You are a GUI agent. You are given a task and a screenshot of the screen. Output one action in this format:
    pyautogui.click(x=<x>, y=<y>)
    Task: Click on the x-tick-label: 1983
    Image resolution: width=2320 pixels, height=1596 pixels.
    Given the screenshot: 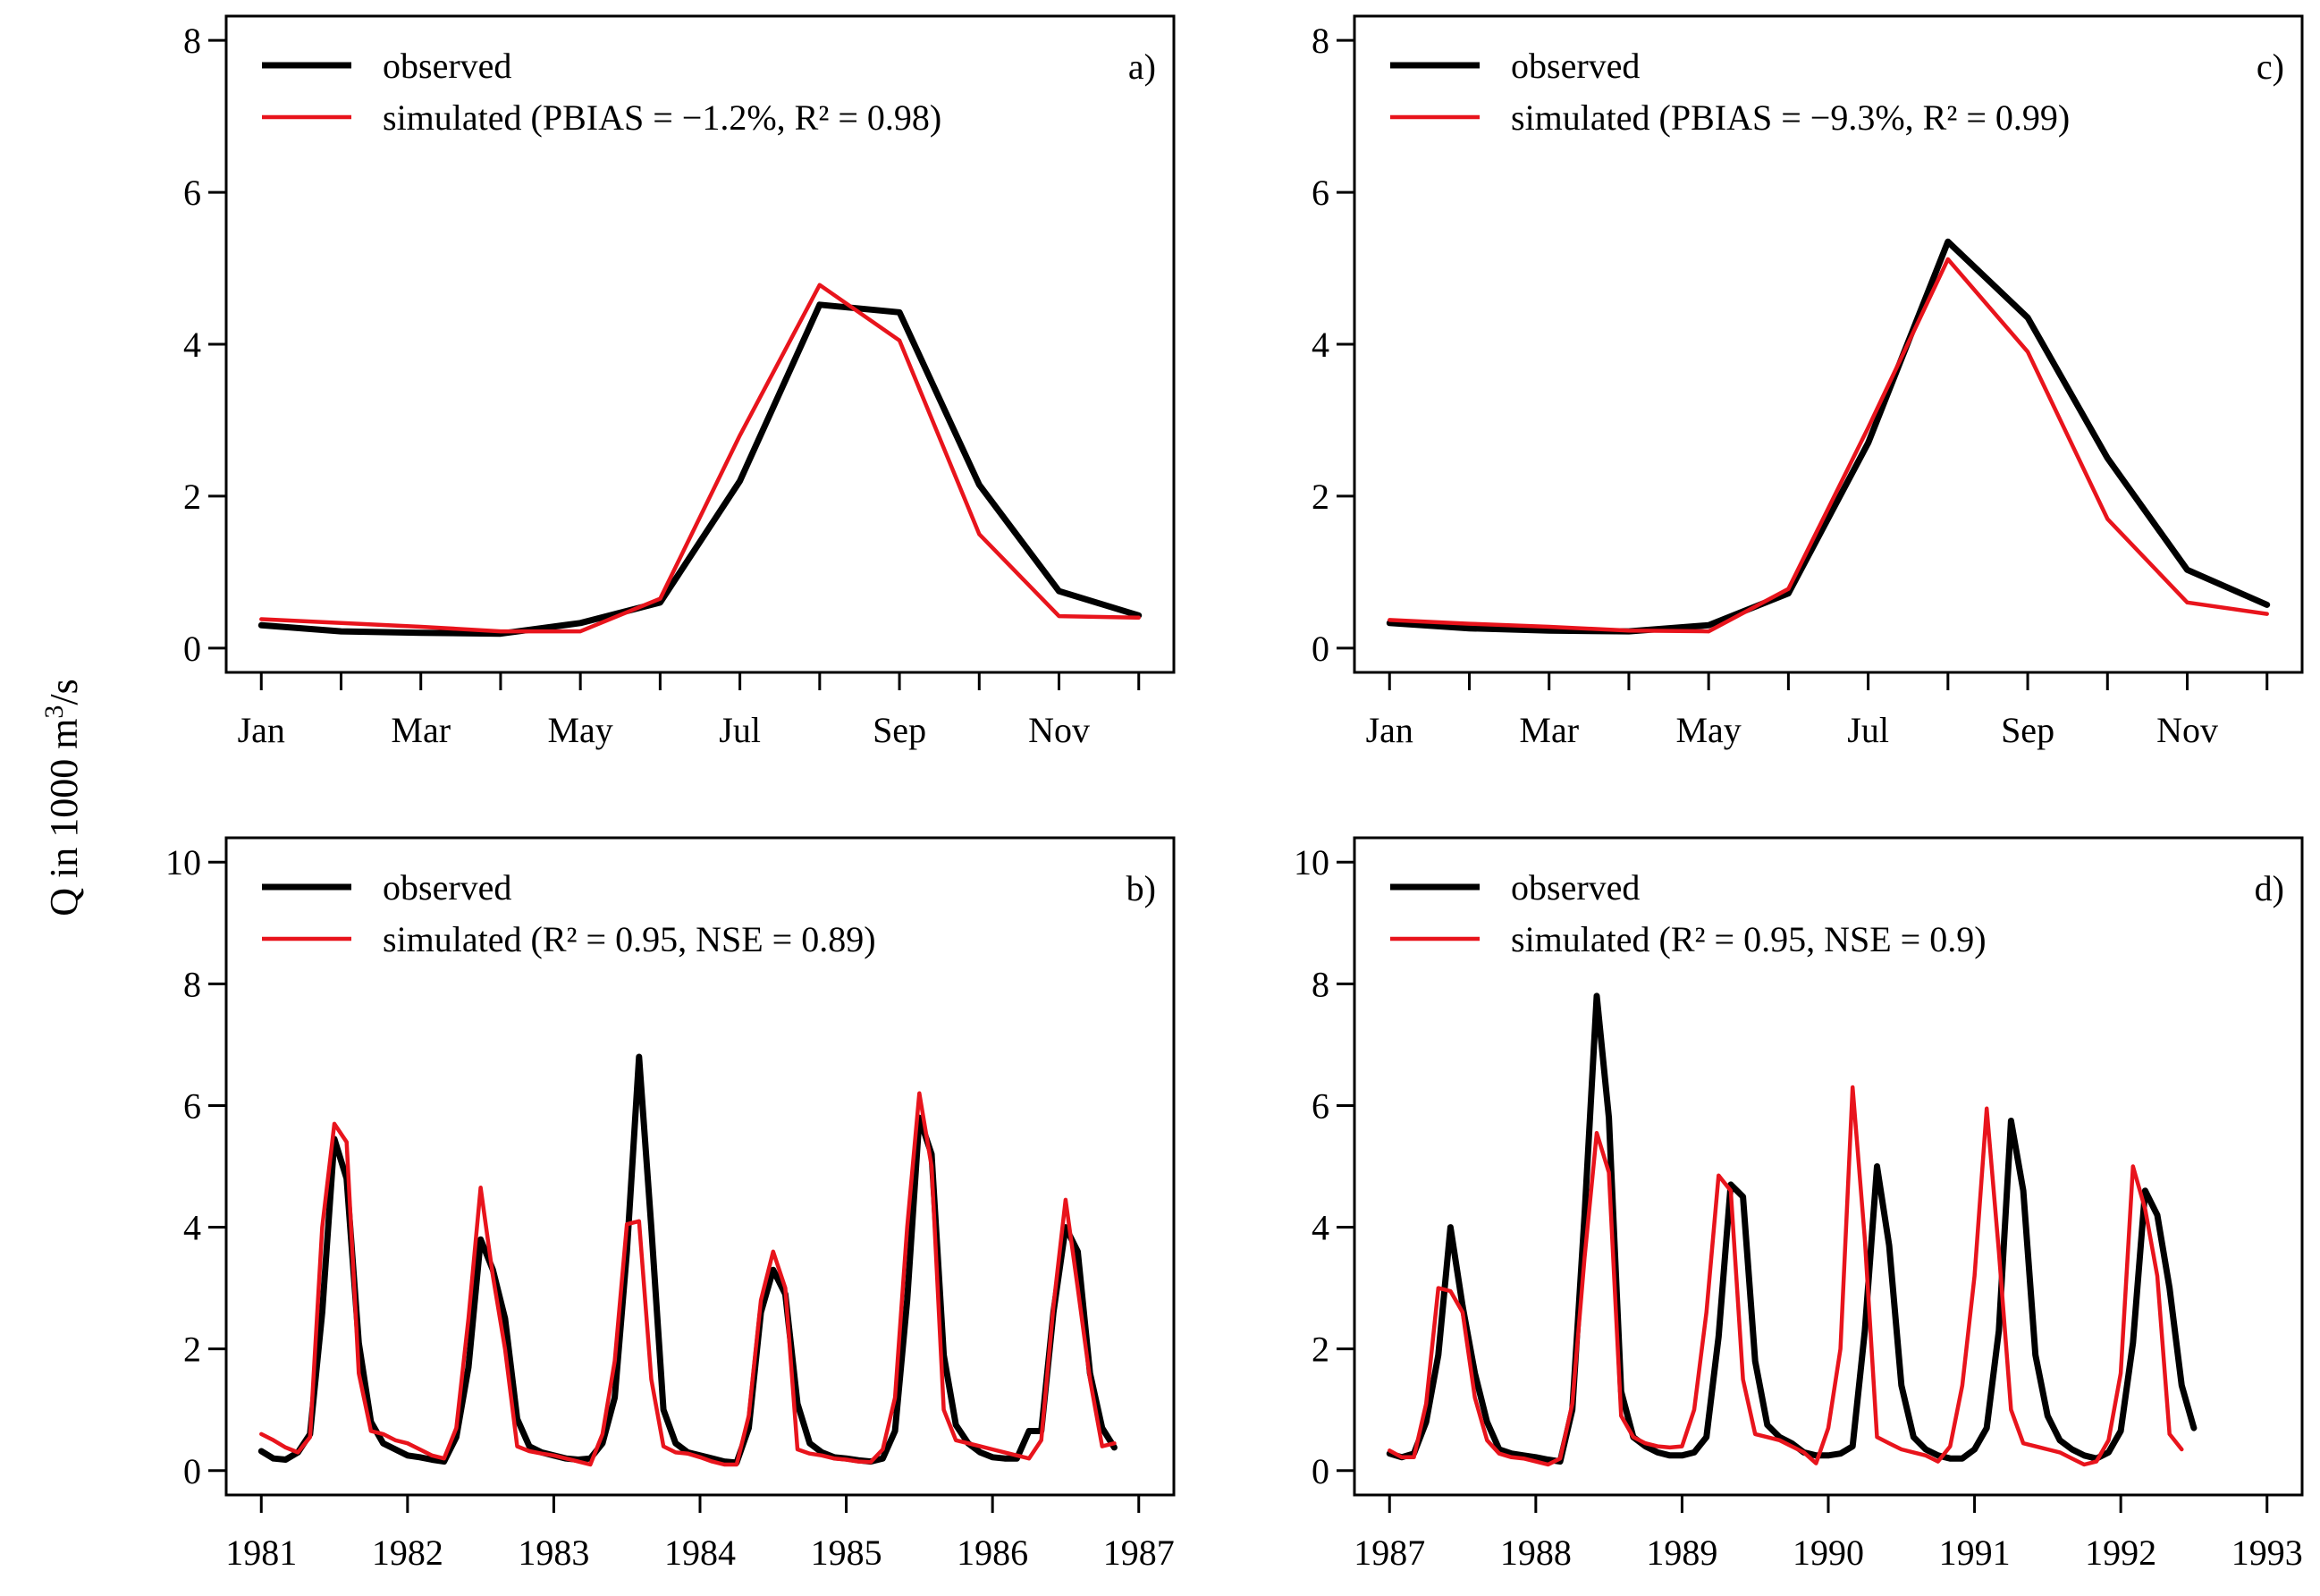 What is the action you would take?
    pyautogui.click(x=554, y=1553)
    